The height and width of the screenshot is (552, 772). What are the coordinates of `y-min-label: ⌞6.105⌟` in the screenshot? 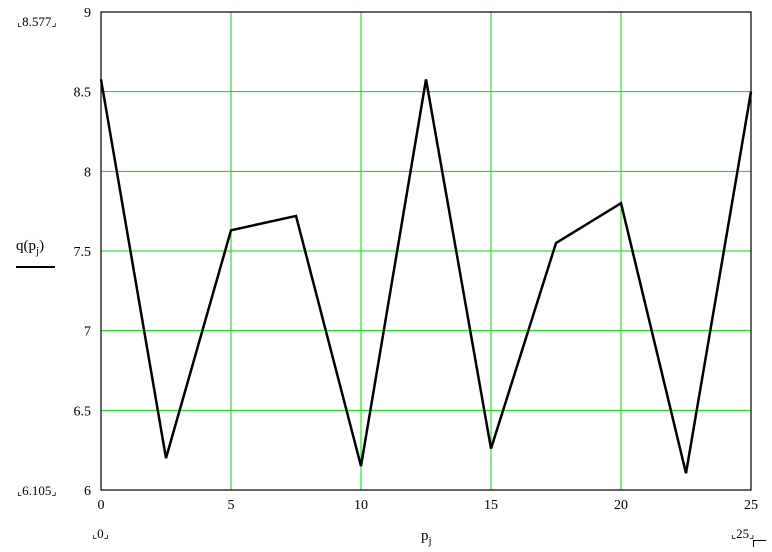 It's located at (37, 490).